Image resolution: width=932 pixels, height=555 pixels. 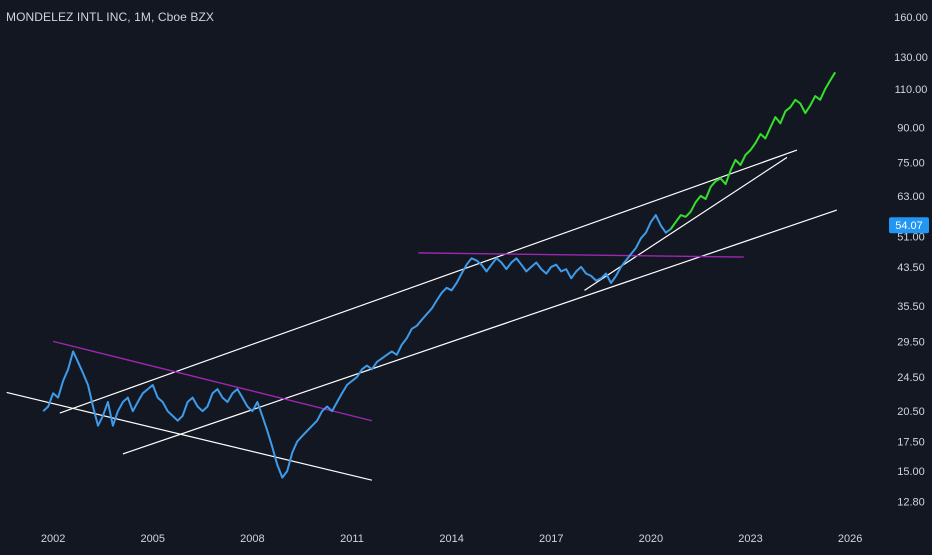 I want to click on x-tick-label: 2002, so click(x=53, y=539).